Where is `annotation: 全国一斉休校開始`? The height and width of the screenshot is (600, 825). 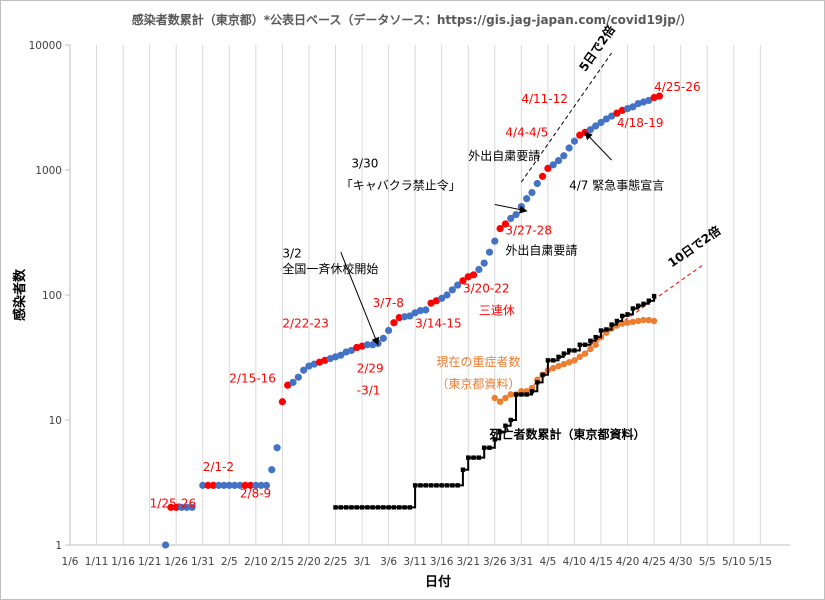
annotation: 全国一斉休校開始 is located at coordinates (330, 268).